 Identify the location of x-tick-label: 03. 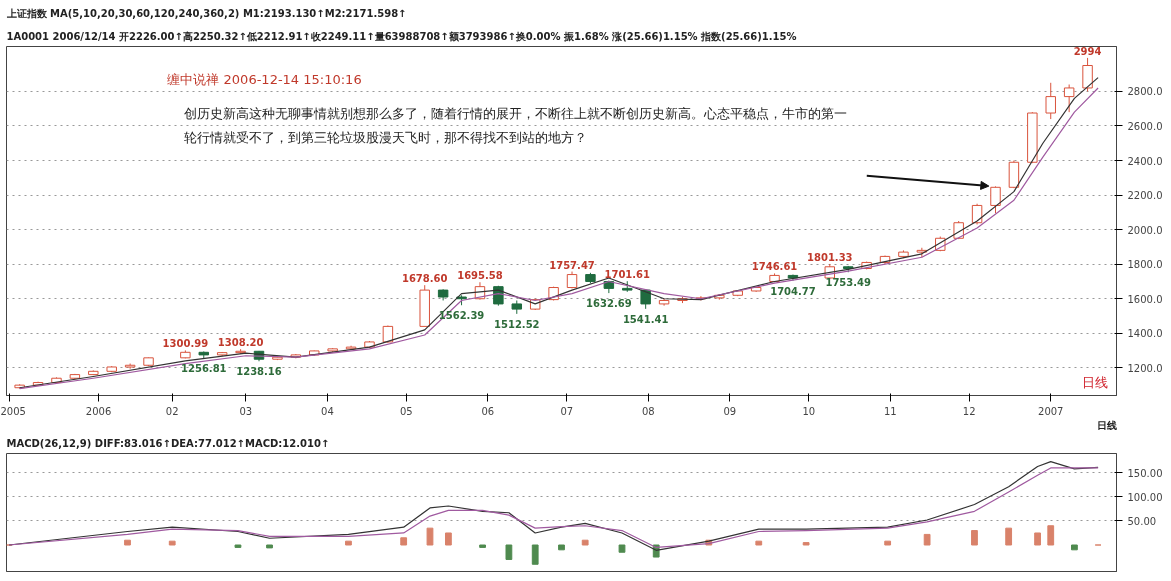
(246, 411).